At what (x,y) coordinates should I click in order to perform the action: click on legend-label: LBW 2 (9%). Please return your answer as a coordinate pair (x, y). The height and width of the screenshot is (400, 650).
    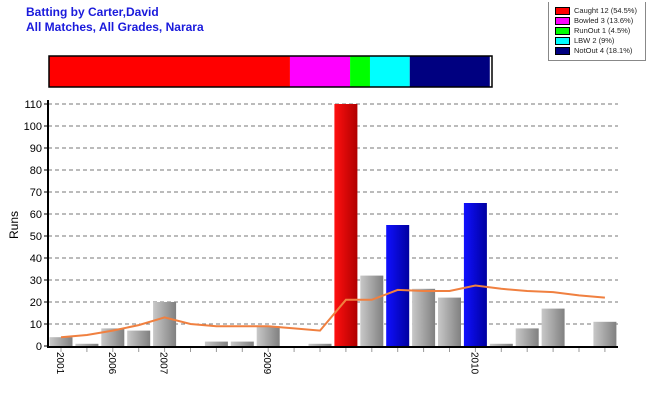
    Looking at the image, I should click on (594, 40).